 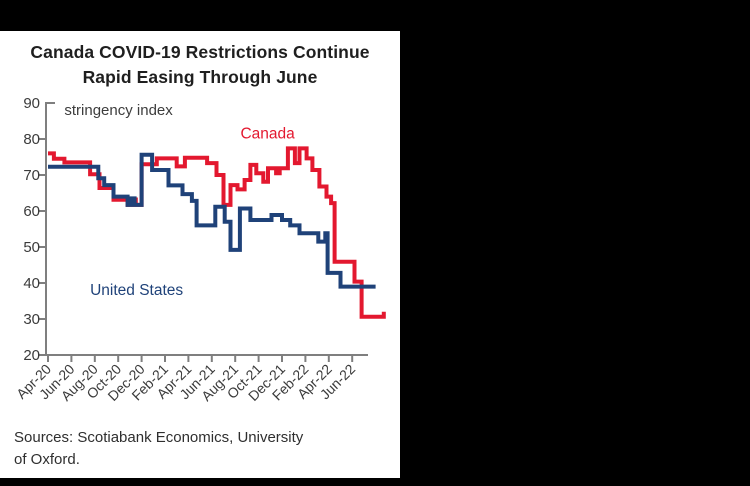 What do you see at coordinates (31, 283) in the screenshot?
I see `y-axis-tick-label: 40` at bounding box center [31, 283].